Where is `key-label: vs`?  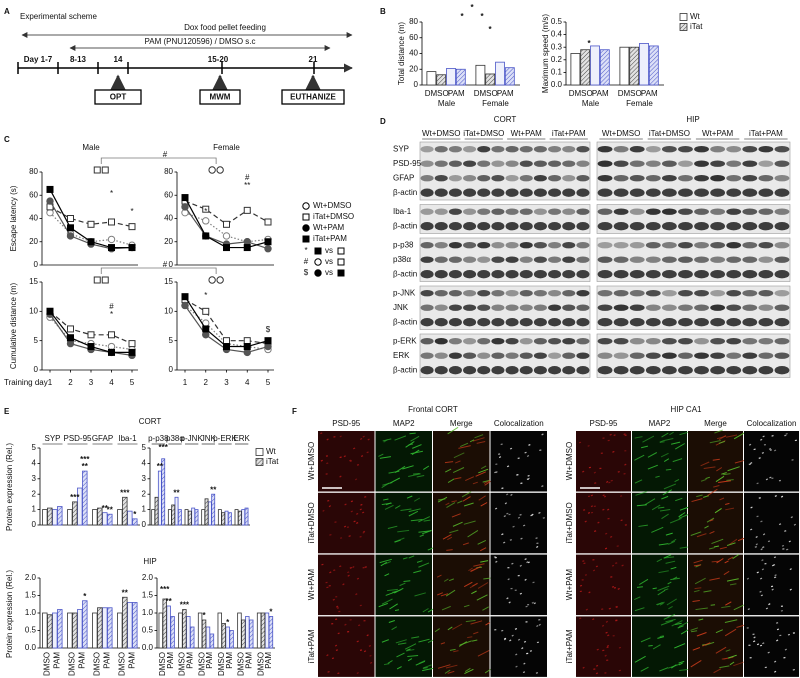
key-label: vs is located at coordinates (329, 261).